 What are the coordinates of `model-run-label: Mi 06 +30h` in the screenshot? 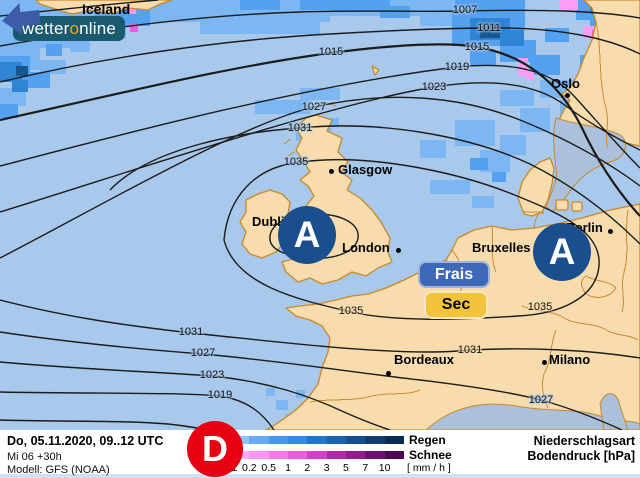 It's located at (34, 457).